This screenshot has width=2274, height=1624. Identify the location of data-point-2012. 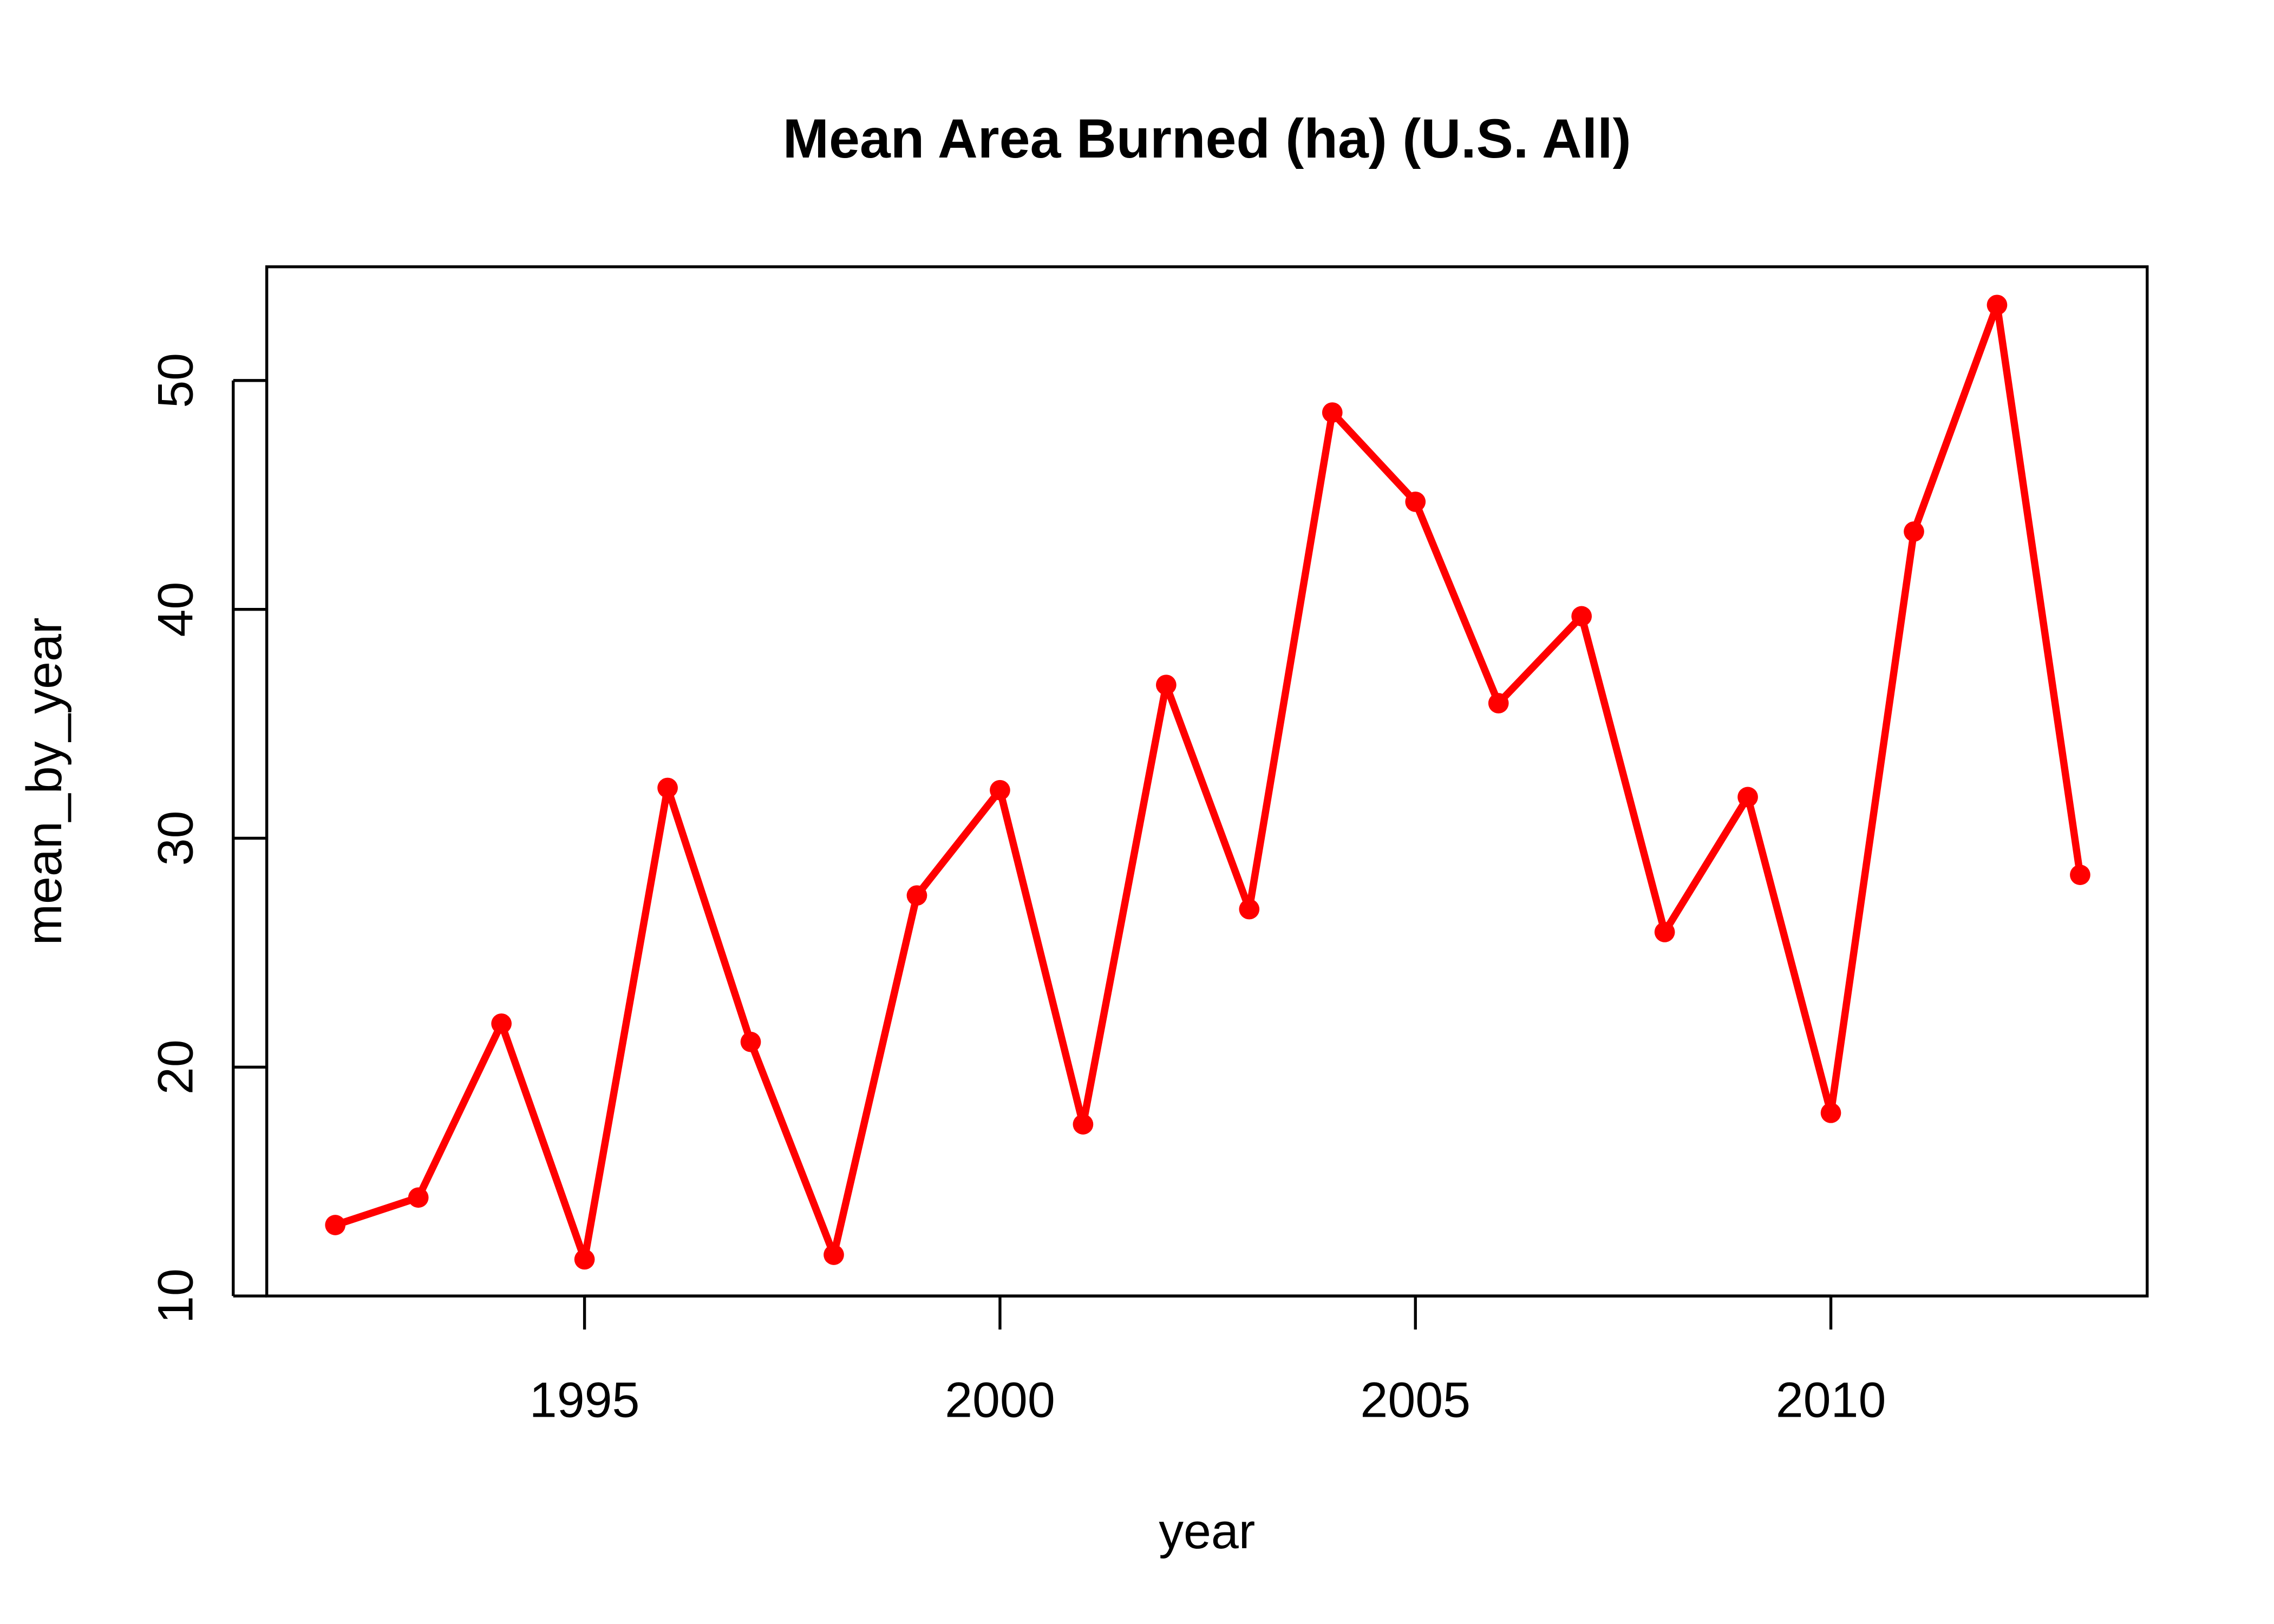
(1998, 305).